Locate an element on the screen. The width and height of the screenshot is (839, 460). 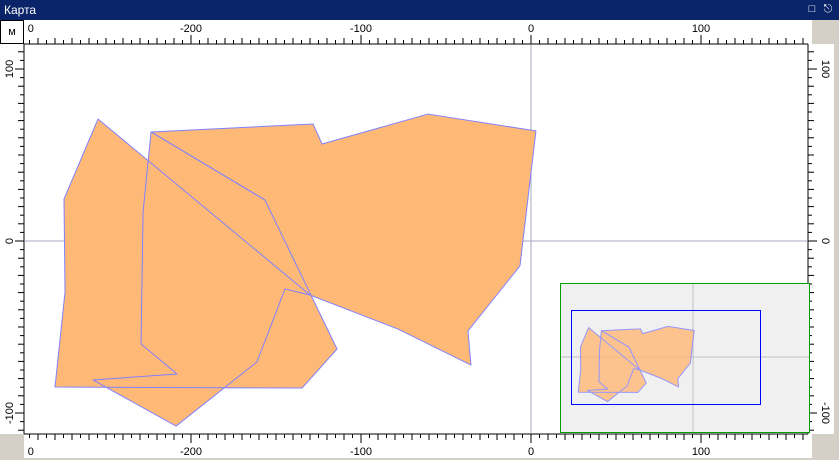
units-corner: м is located at coordinates (12, 32).